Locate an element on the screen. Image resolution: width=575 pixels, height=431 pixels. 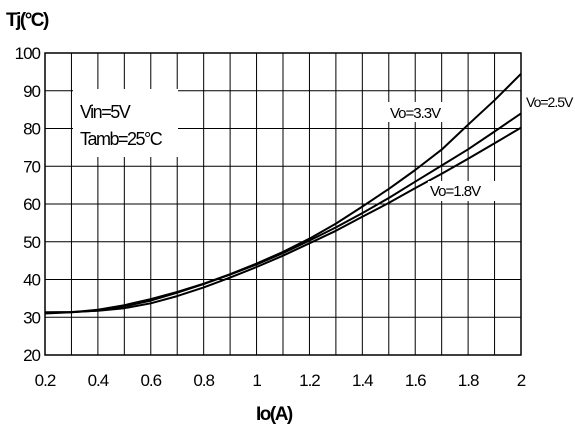
y-axis-title: Tj(°C) is located at coordinates (27, 20).